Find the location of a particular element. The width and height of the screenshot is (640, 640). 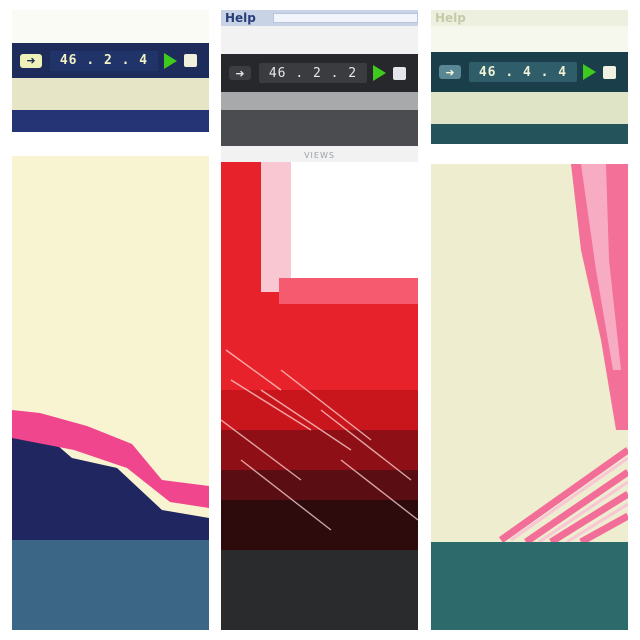

transport-toolbar: ➜ 46 . 4 . 4 is located at coordinates (529, 72).